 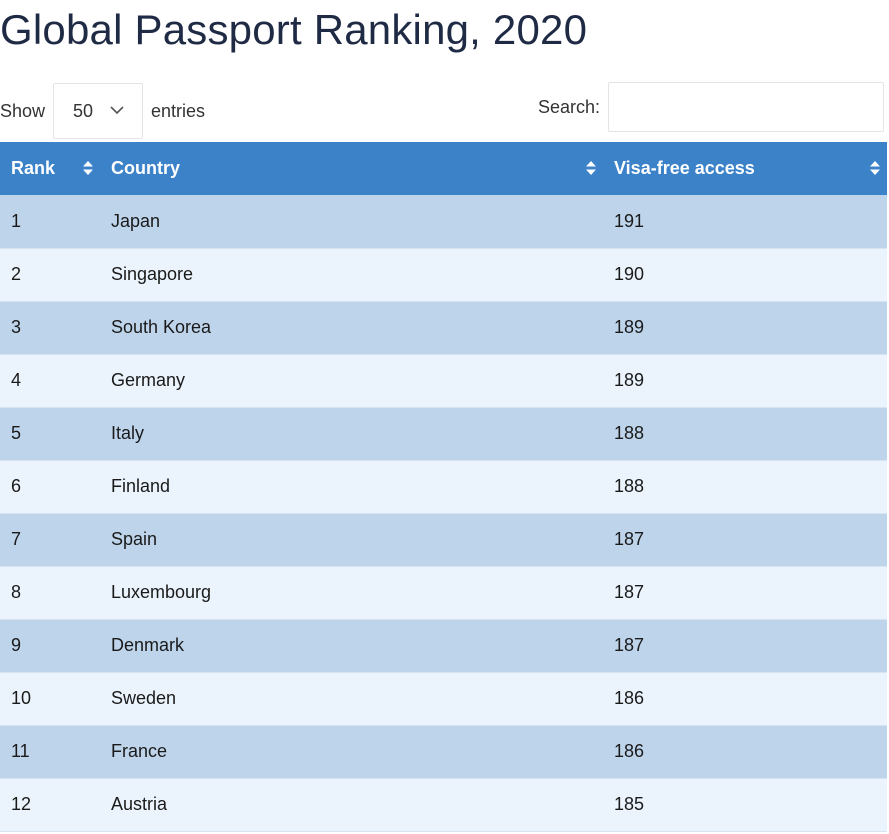 I want to click on rank-cell: 10, so click(x=50, y=699).